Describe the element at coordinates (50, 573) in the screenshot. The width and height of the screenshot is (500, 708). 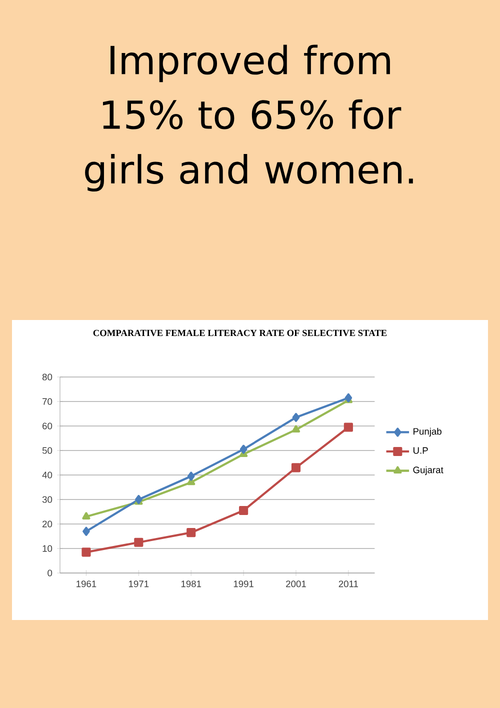
I see `y-tick-label: 0` at that location.